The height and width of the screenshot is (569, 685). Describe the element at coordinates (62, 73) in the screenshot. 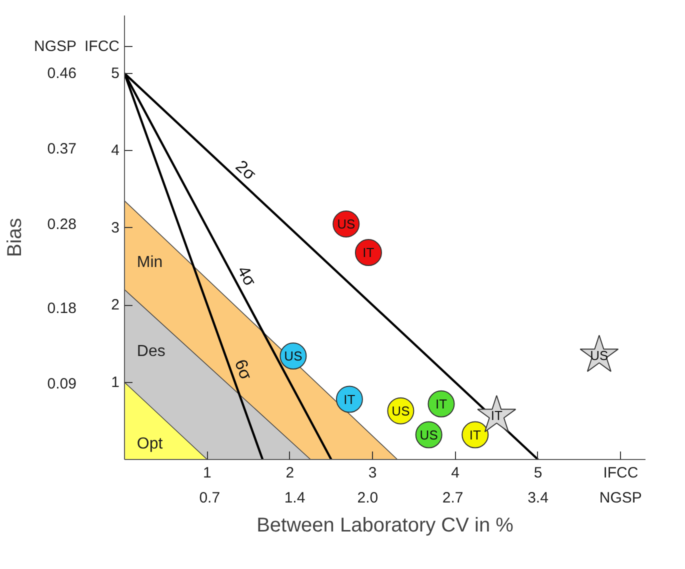

I see `y2-tick-label: 0.46` at that location.